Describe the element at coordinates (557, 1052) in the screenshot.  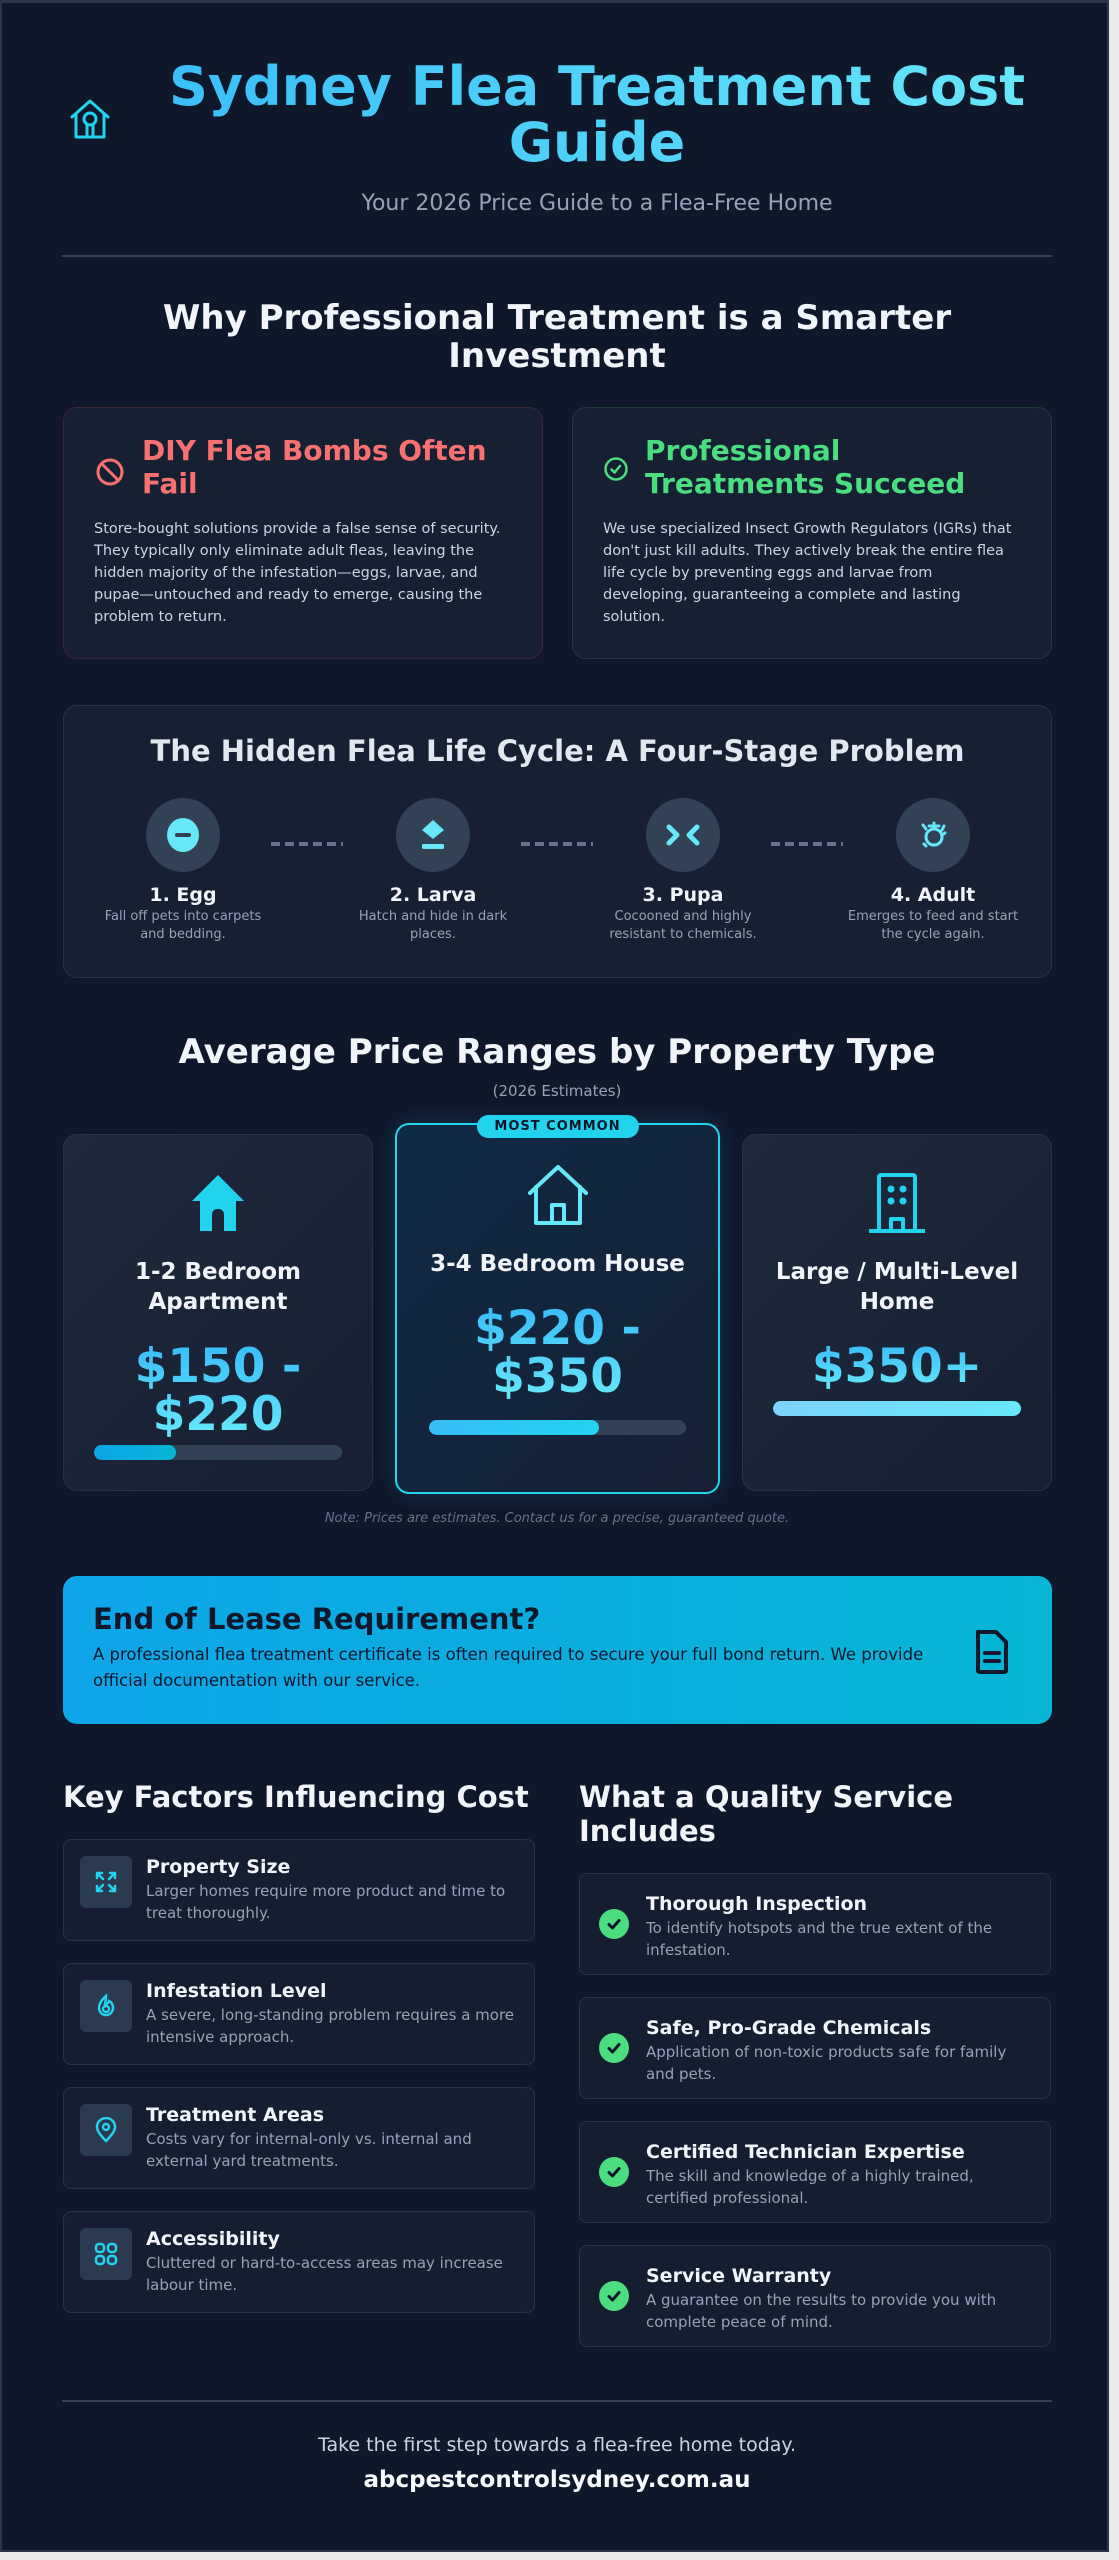
I see `pricing-title: Average Price Ranges by Property Type` at that location.